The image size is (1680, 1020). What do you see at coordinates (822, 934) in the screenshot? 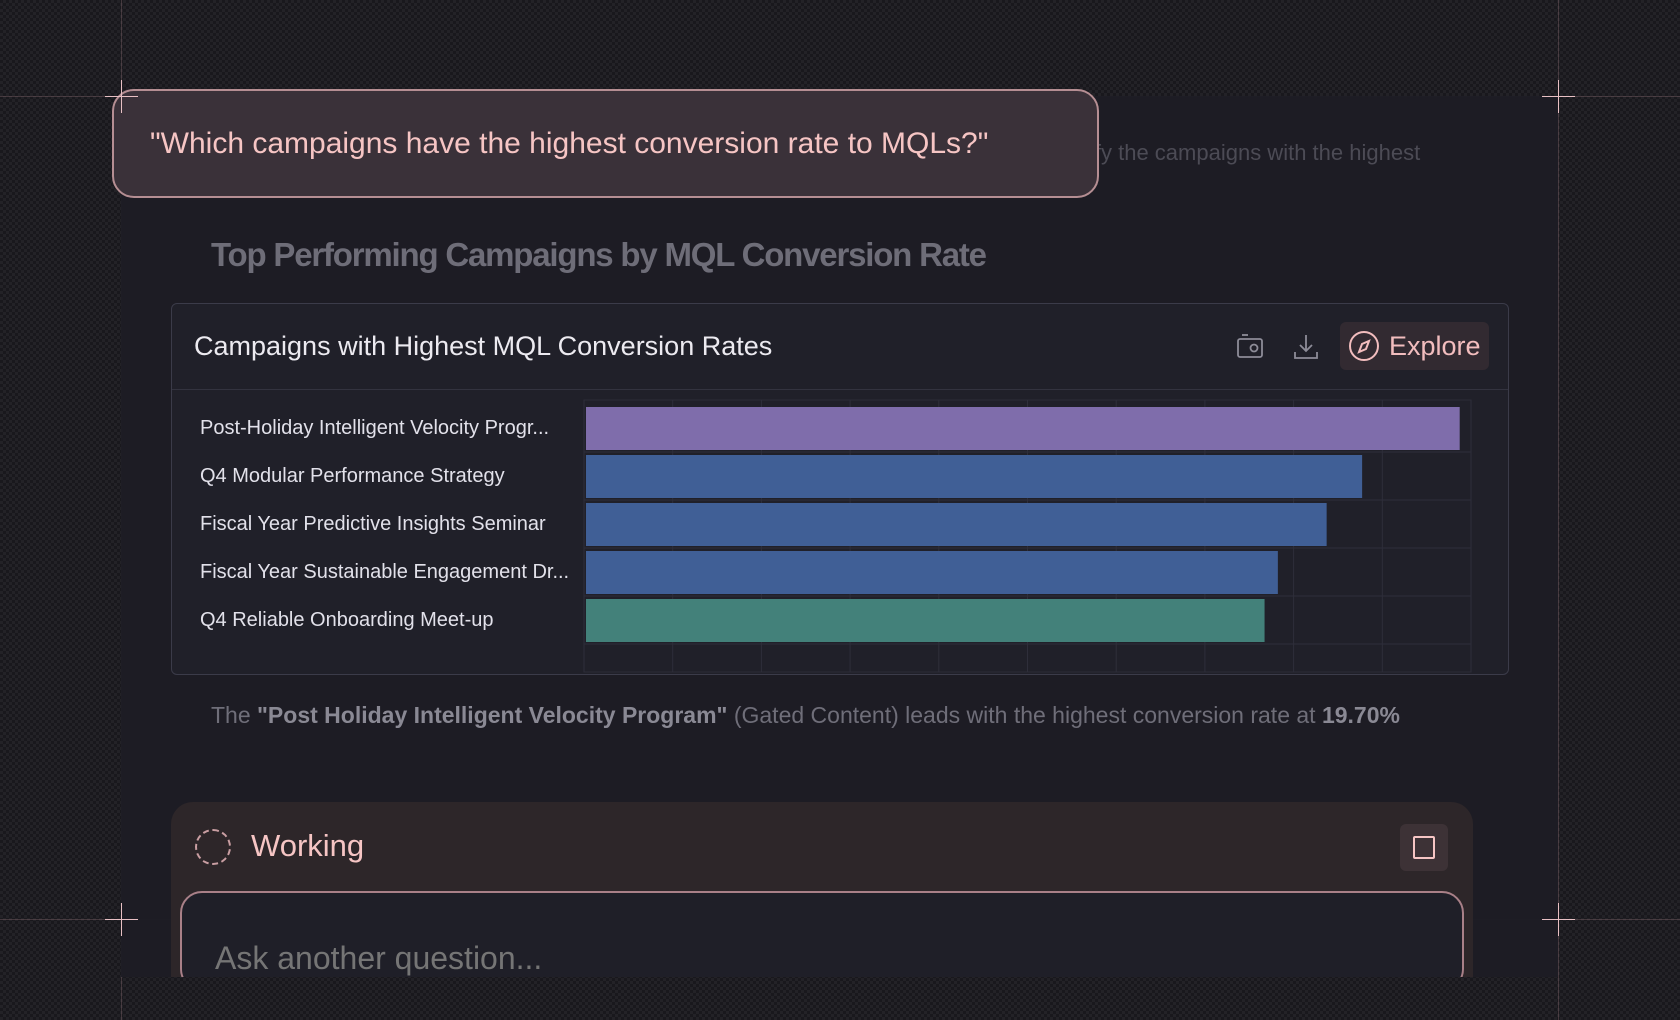
I see `question-input` at bounding box center [822, 934].